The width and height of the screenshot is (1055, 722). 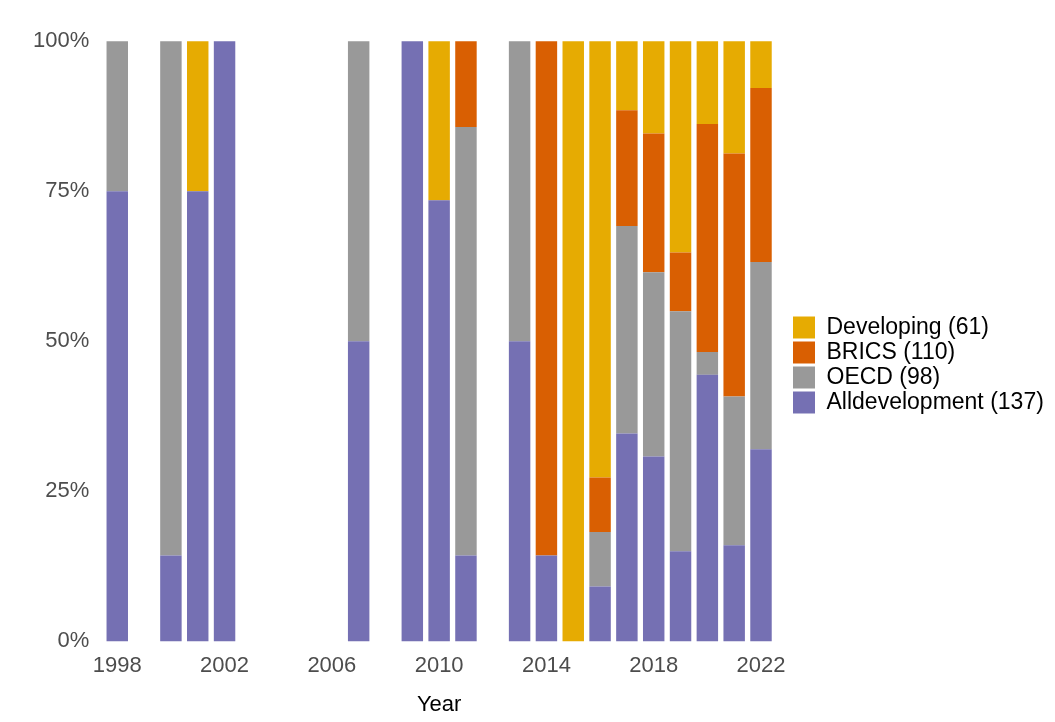 I want to click on x-tick-label: 2018, so click(x=654, y=665).